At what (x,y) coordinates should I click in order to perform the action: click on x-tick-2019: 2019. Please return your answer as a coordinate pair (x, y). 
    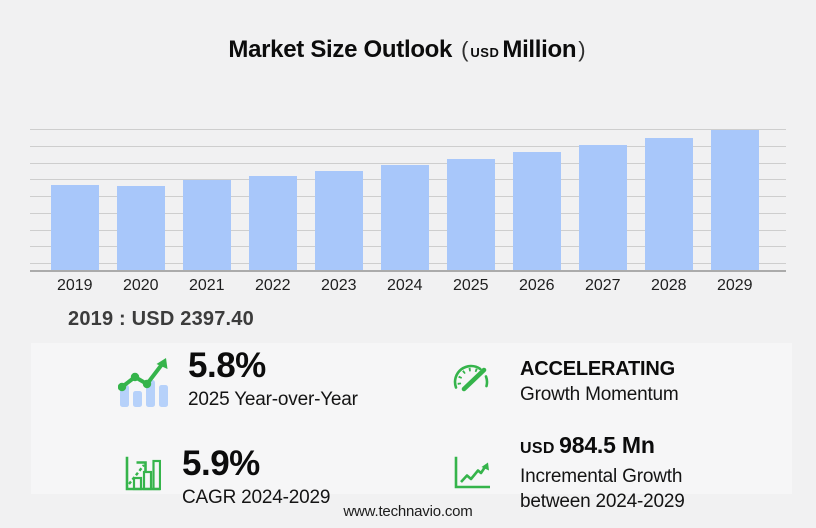
    Looking at the image, I should click on (74, 285).